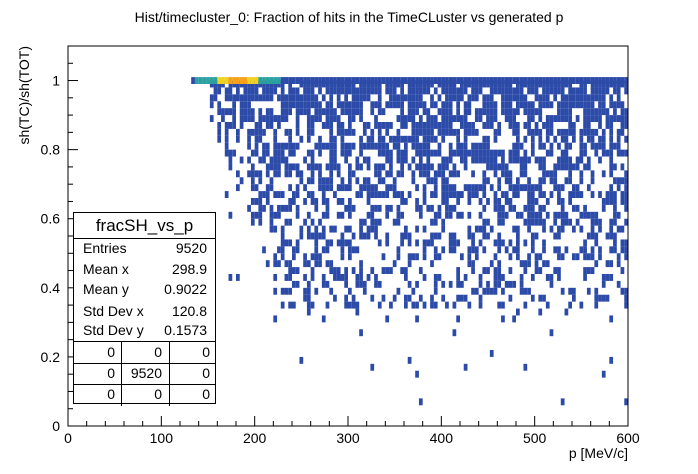 This screenshot has width=698, height=474. I want to click on stats-label: Mean x, so click(106, 269).